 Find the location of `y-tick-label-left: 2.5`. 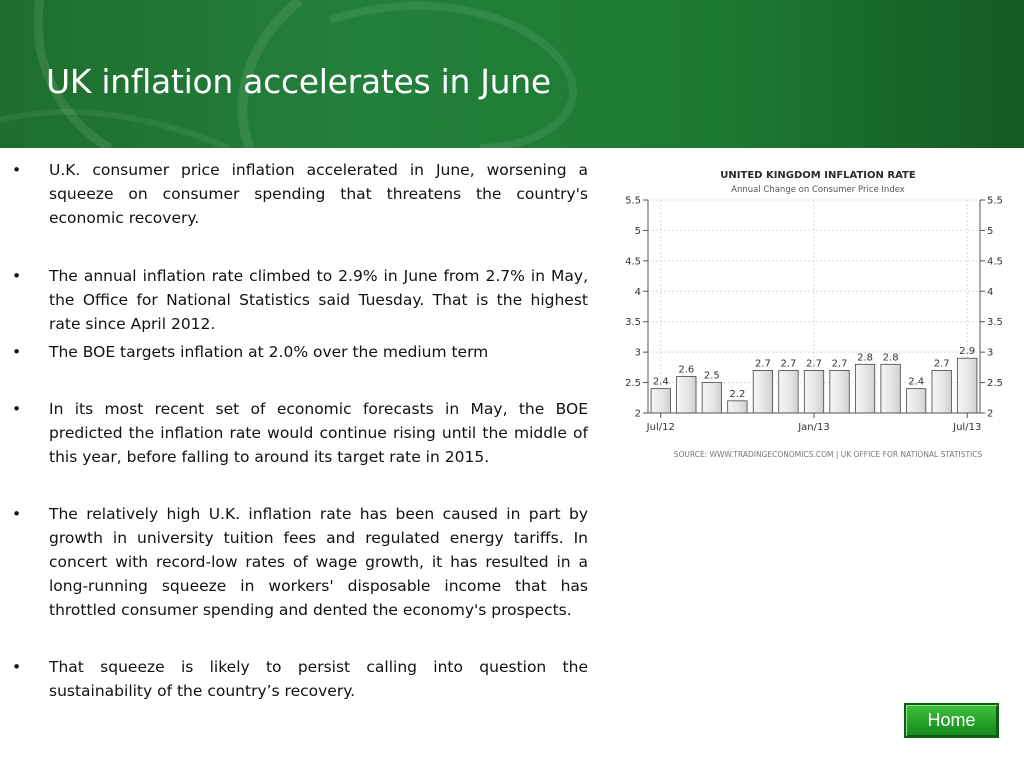

y-tick-label-left: 2.5 is located at coordinates (633, 383).